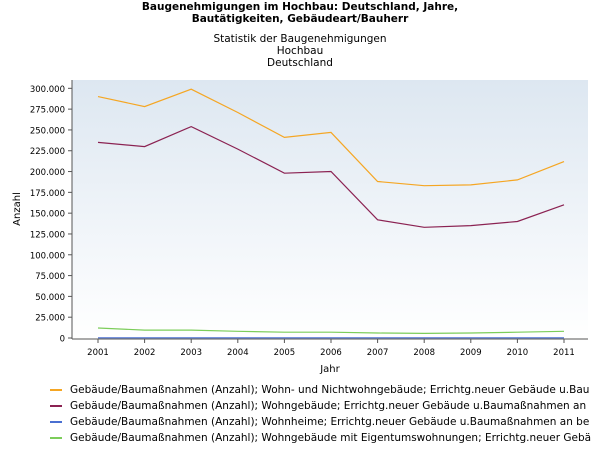 Image resolution: width=600 pixels, height=450 pixels. Describe the element at coordinates (300, 51) in the screenshot. I see `chart-subtitle-line-2: Hochbau` at that location.